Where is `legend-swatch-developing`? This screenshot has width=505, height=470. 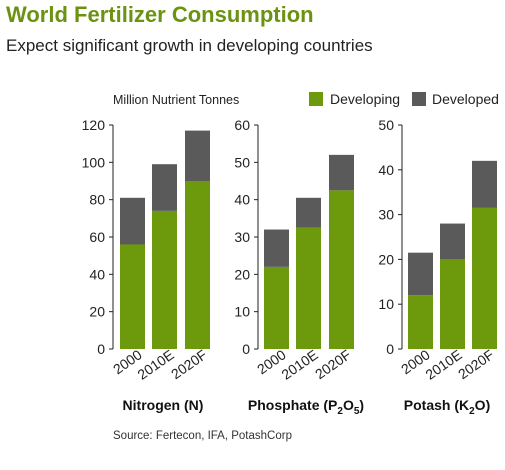 legend-swatch-developing is located at coordinates (316, 99).